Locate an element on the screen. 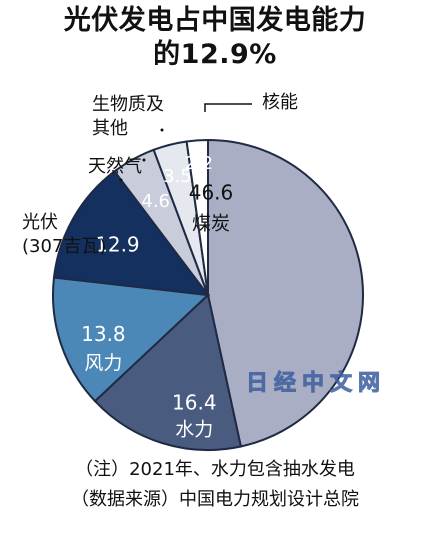 The image size is (430, 546). footnote: （注）2021年、水力包含抽水发电 is located at coordinates (215, 469).